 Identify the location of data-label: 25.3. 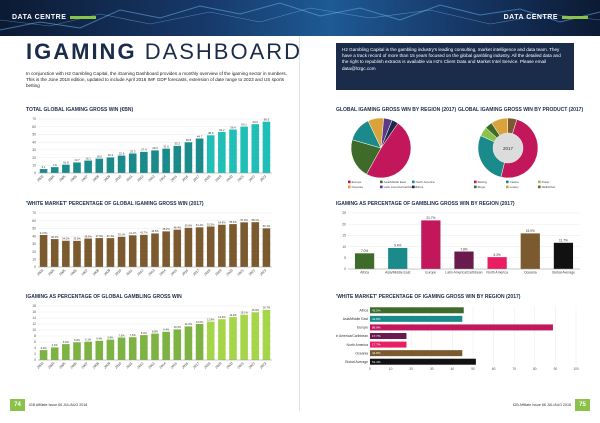
(133, 151).